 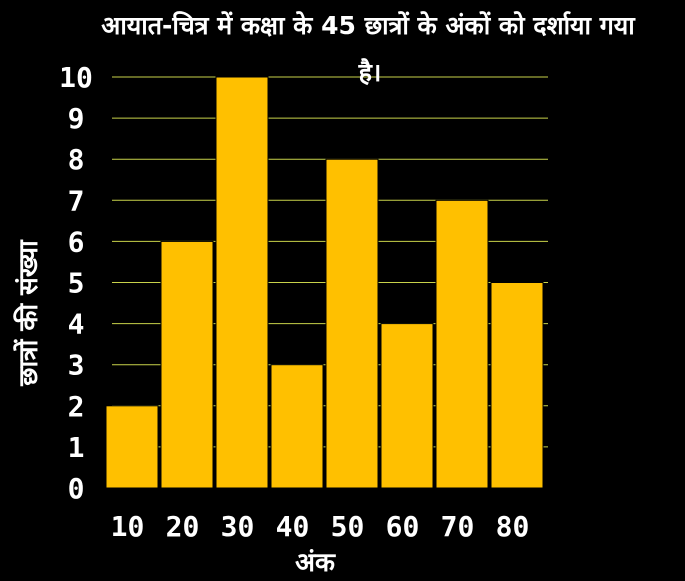 What do you see at coordinates (320, 526) in the screenshot?
I see `x-tick-labels: 10 20 30 40 50 60 70 80` at bounding box center [320, 526].